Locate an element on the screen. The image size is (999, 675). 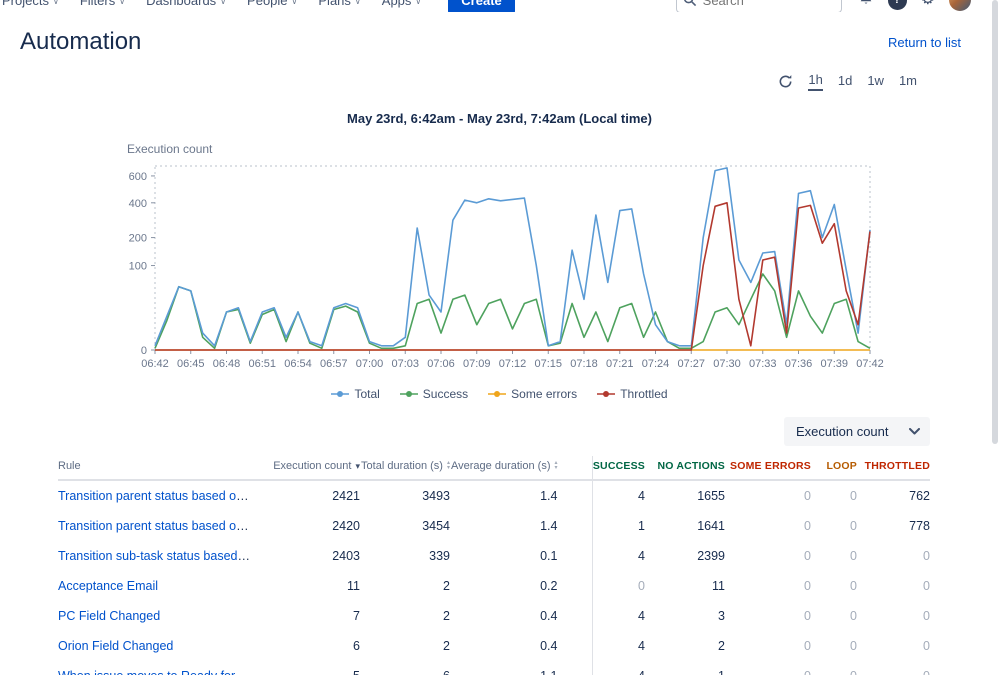
cell-avg_duration: 1.4 is located at coordinates (549, 526).